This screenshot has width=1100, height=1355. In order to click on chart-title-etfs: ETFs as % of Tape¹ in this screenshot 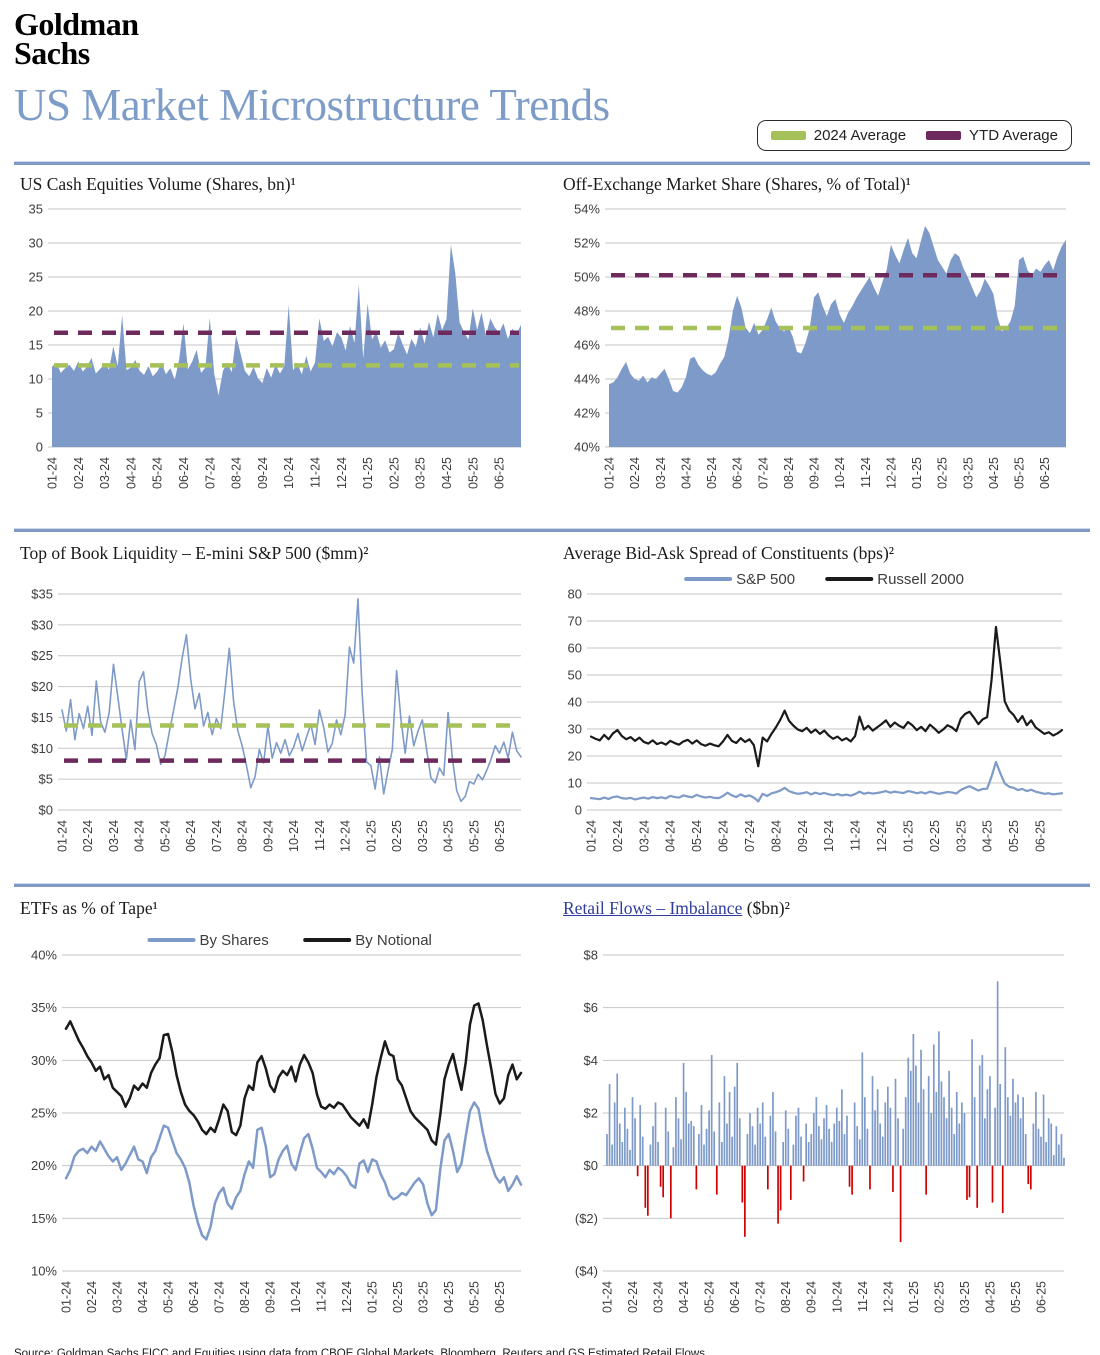, I will do `click(89, 908)`.